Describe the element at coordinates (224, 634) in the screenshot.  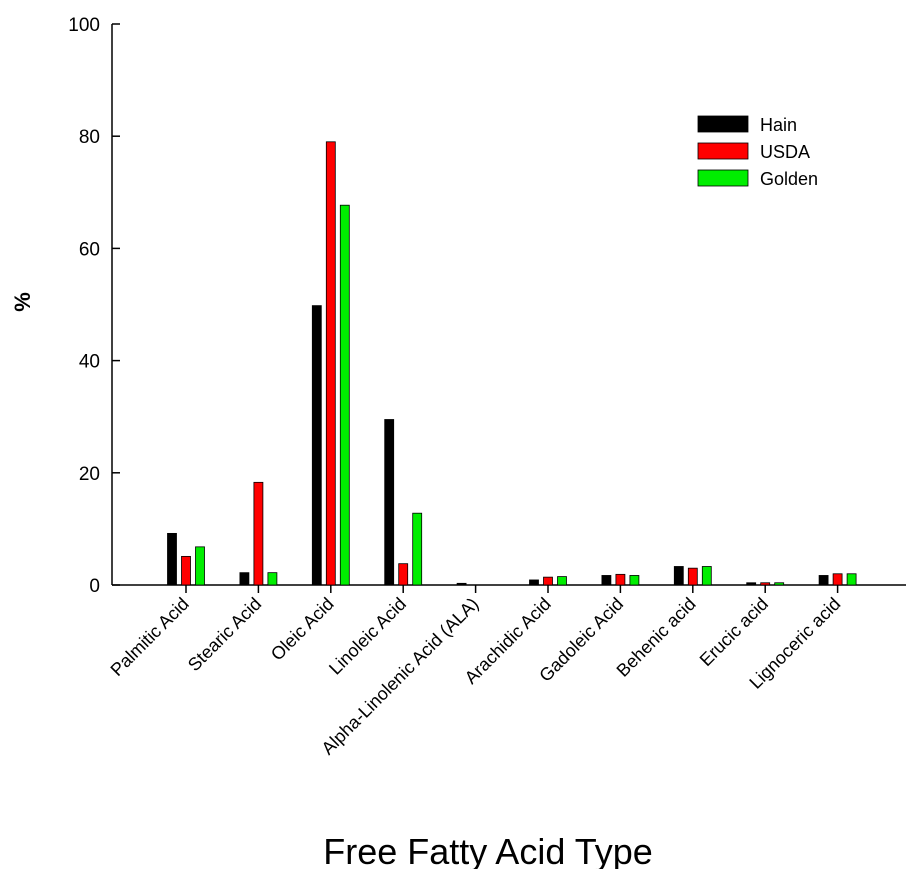
I see `x-category-label: Stearic Acid` at that location.